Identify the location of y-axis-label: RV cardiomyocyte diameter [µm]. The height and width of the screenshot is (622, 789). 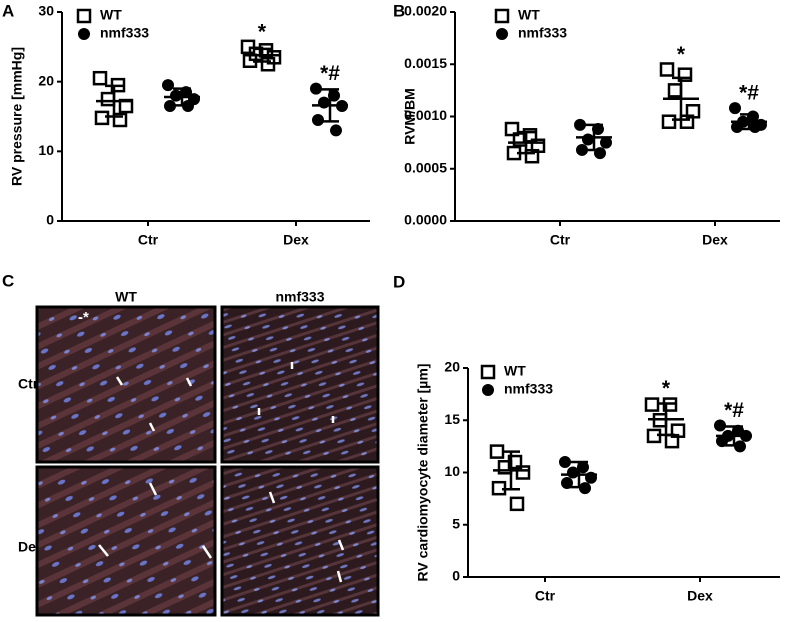
(423, 473).